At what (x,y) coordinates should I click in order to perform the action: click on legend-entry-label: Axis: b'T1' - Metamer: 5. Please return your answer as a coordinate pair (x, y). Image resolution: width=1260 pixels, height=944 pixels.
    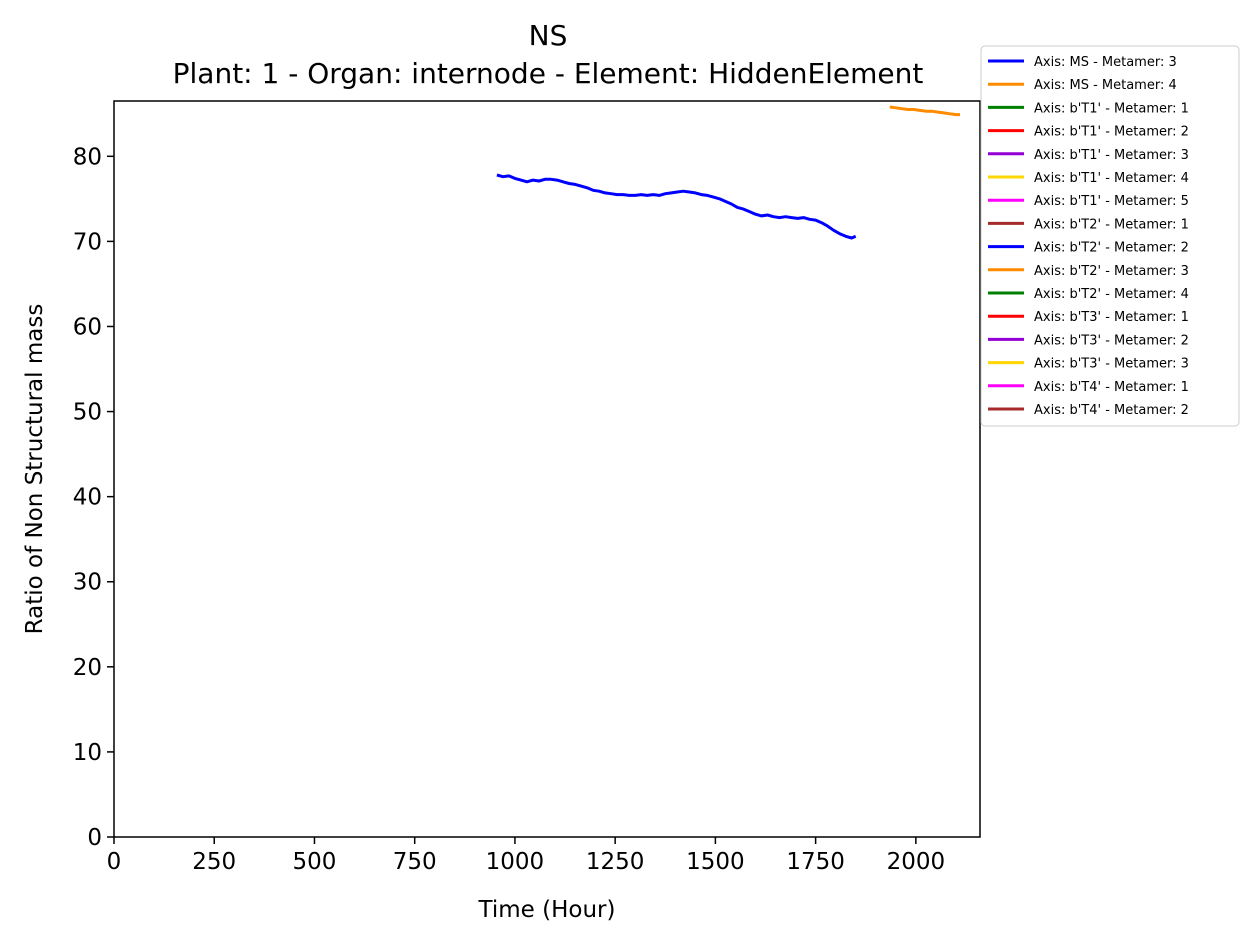
    Looking at the image, I should click on (1111, 201).